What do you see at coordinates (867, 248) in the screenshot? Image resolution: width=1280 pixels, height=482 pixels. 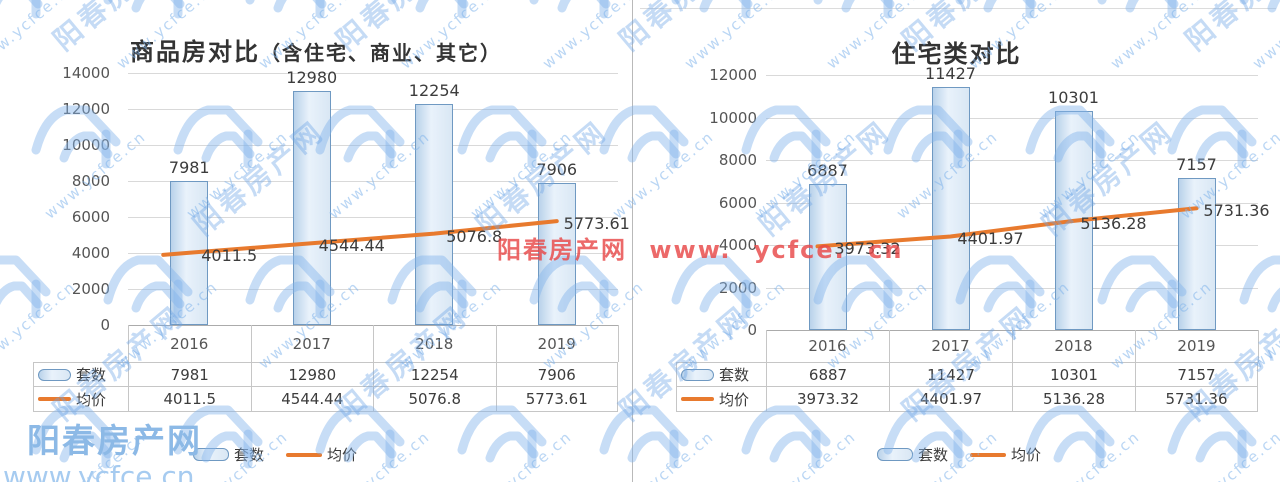 I see `line-value-label: 3973.32` at bounding box center [867, 248].